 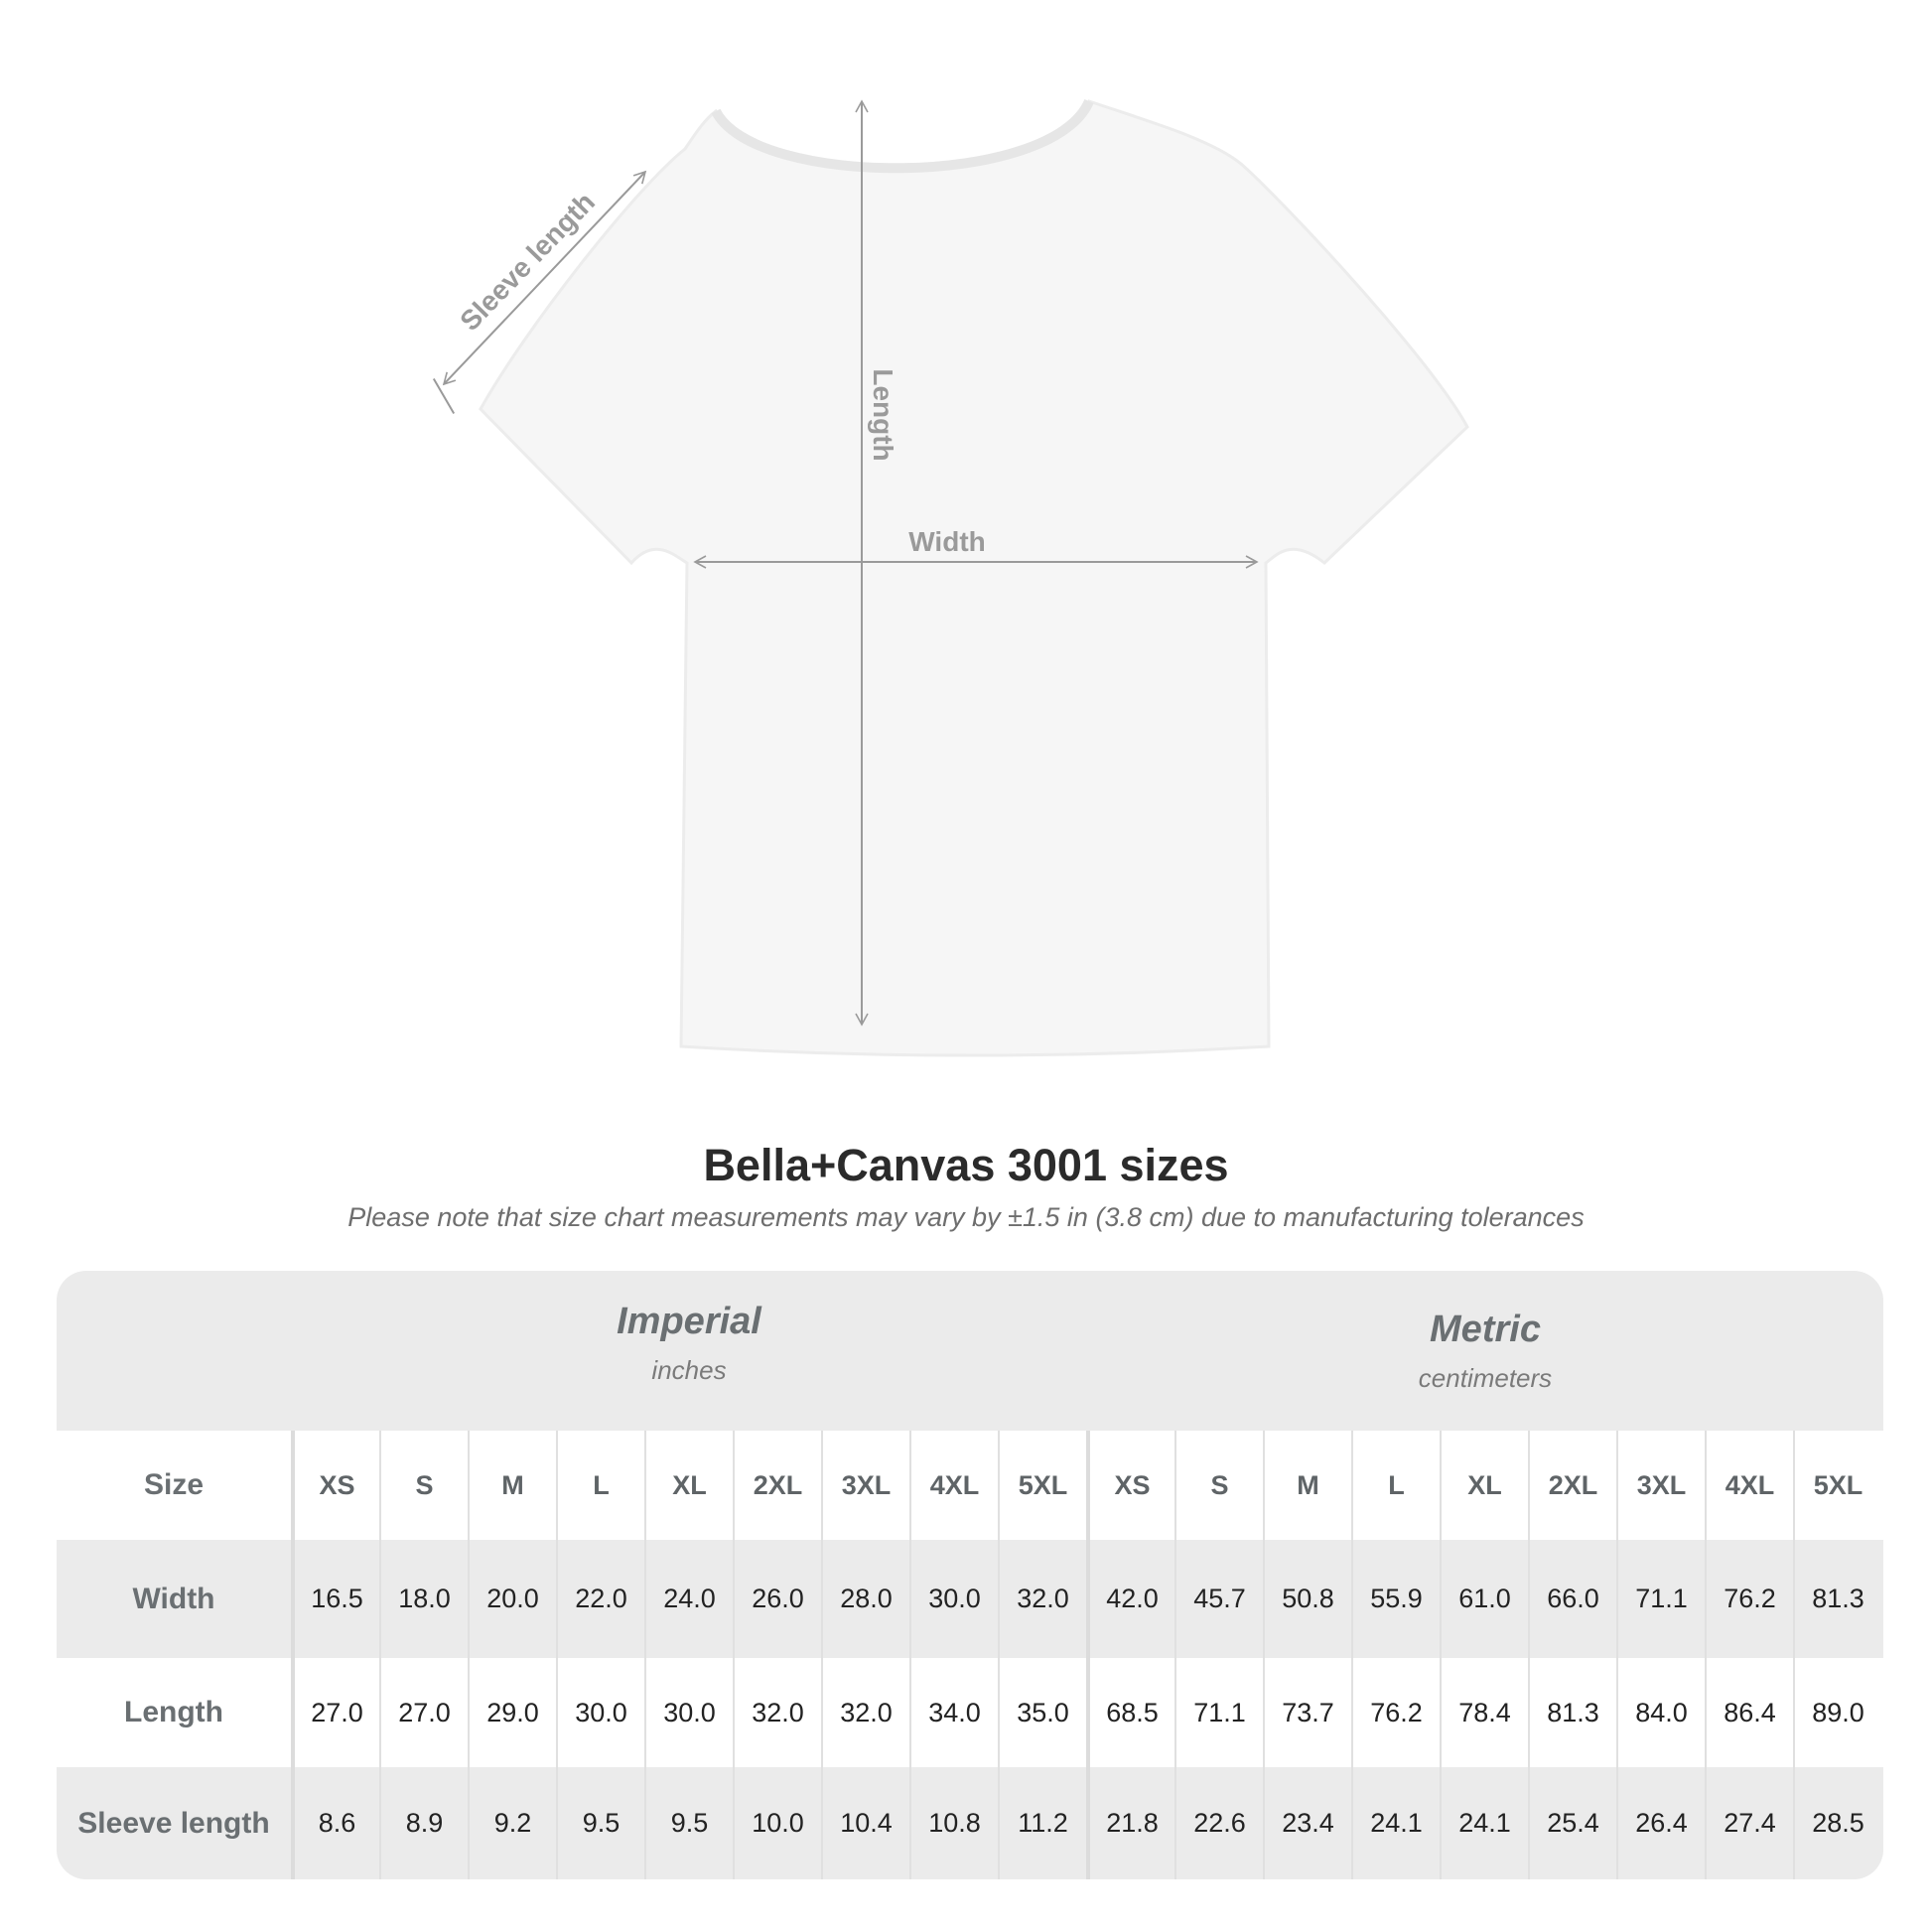 I want to click on metric-group-header: Metric centimeters, so click(x=1485, y=1351).